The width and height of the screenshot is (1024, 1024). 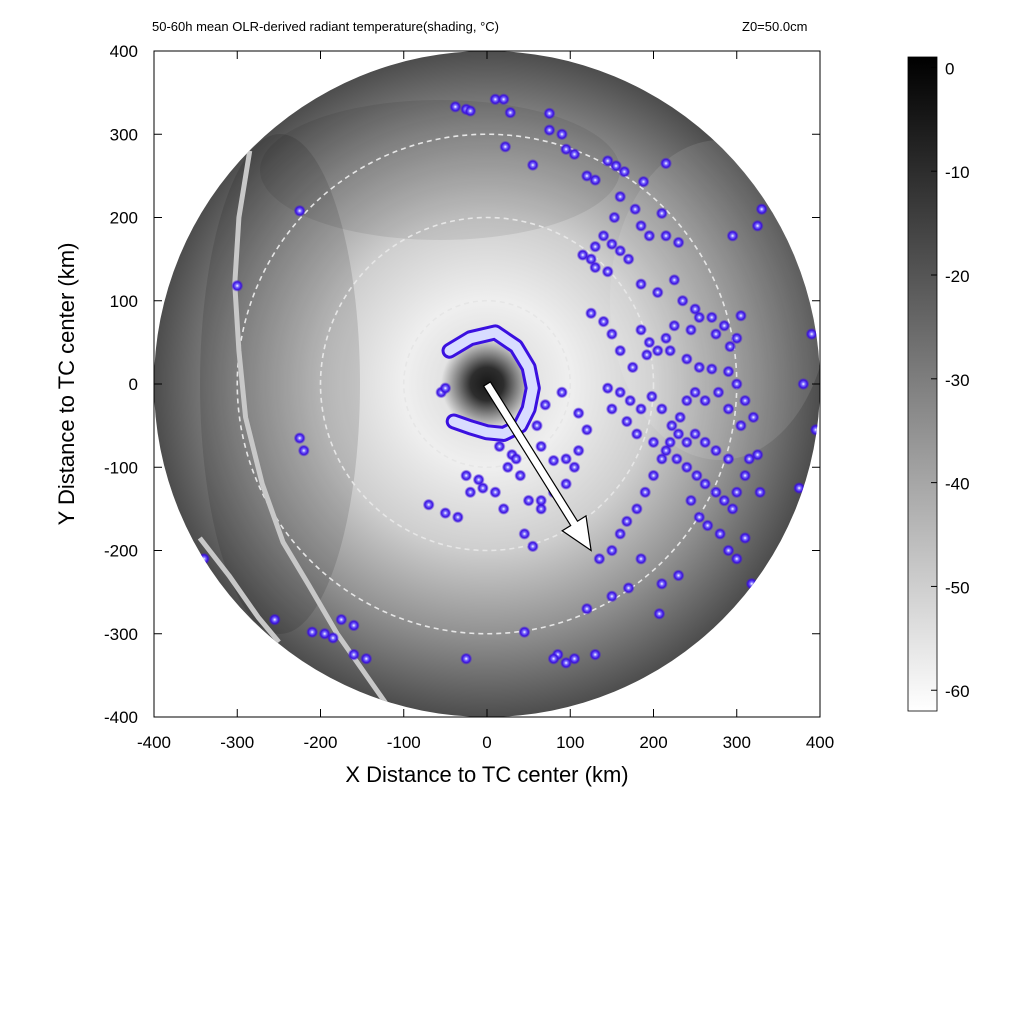 I want to click on y-tick-label: 0, so click(x=133, y=384).